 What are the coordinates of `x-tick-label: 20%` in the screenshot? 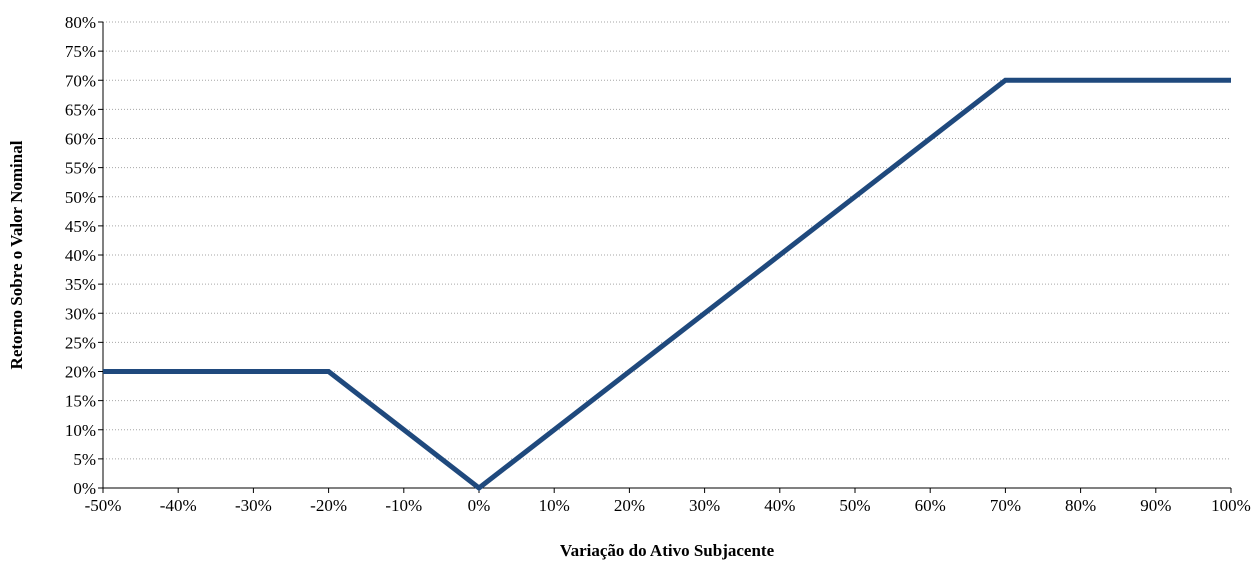 It's located at (629, 505).